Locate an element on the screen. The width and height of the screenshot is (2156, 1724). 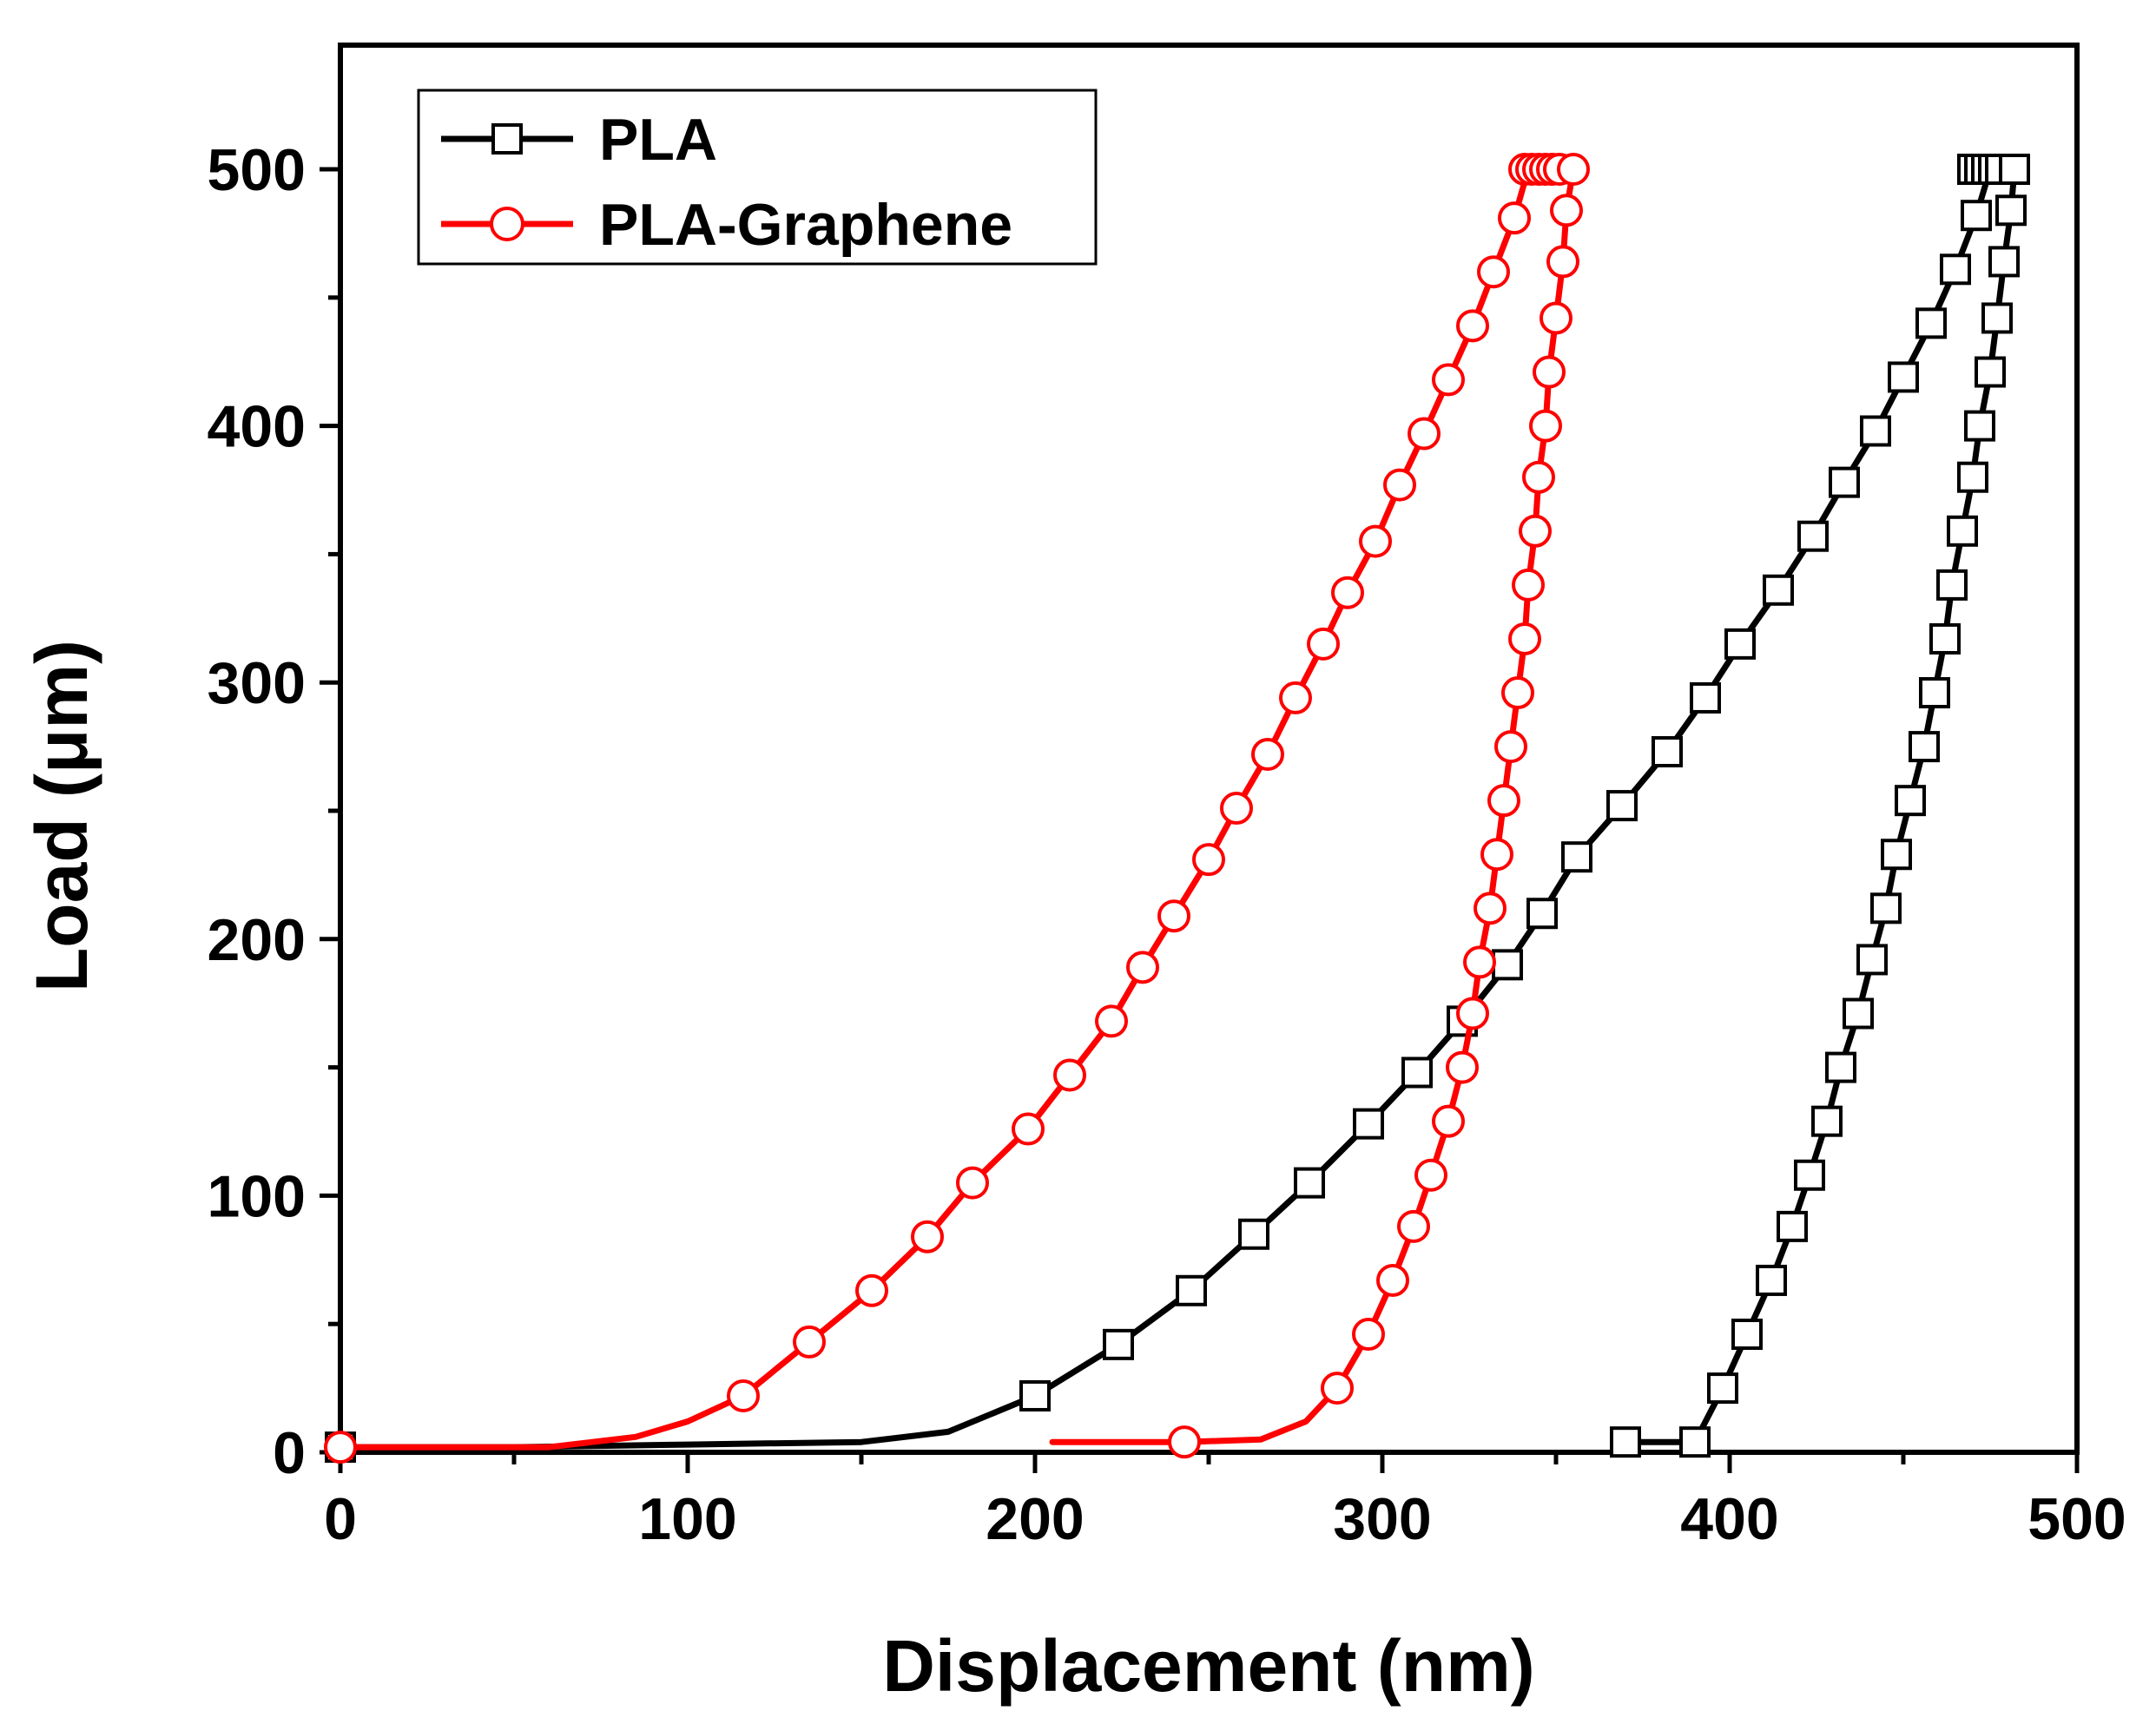
y-tick-label: 0 is located at coordinates (289, 1453).